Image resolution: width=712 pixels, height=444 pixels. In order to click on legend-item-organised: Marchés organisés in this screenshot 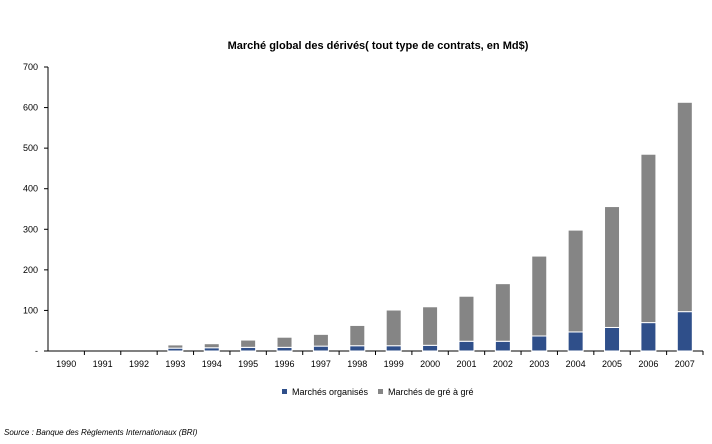, I will do `click(325, 392)`.